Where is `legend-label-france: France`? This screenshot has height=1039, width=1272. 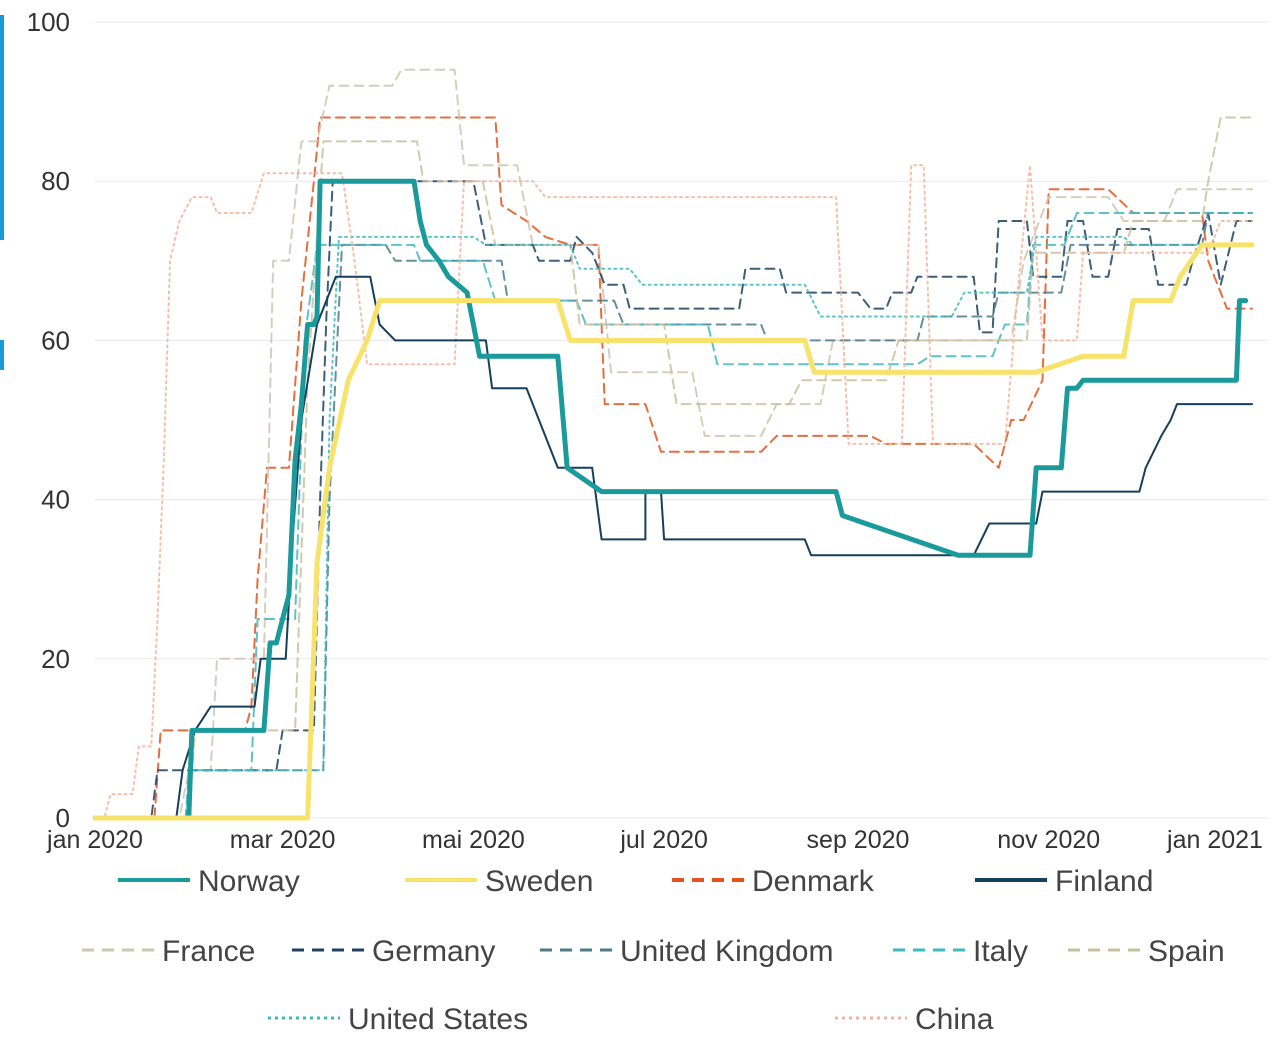
legend-label-france: France is located at coordinates (208, 951).